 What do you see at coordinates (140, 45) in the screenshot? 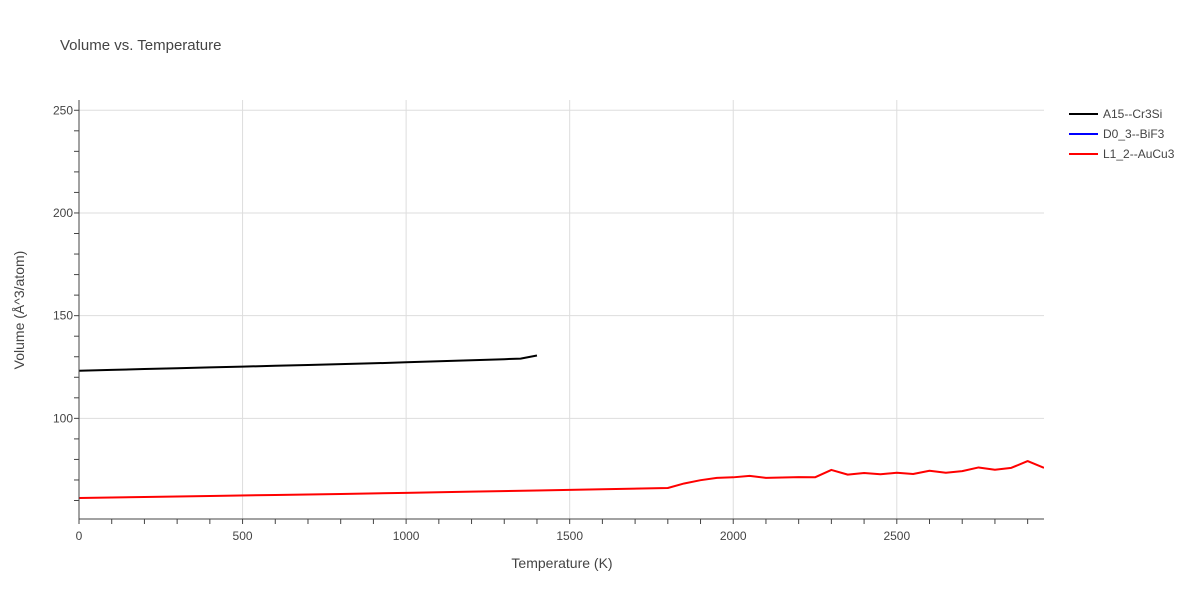
I see `chart-title: Volume vs. Temperature` at bounding box center [140, 45].